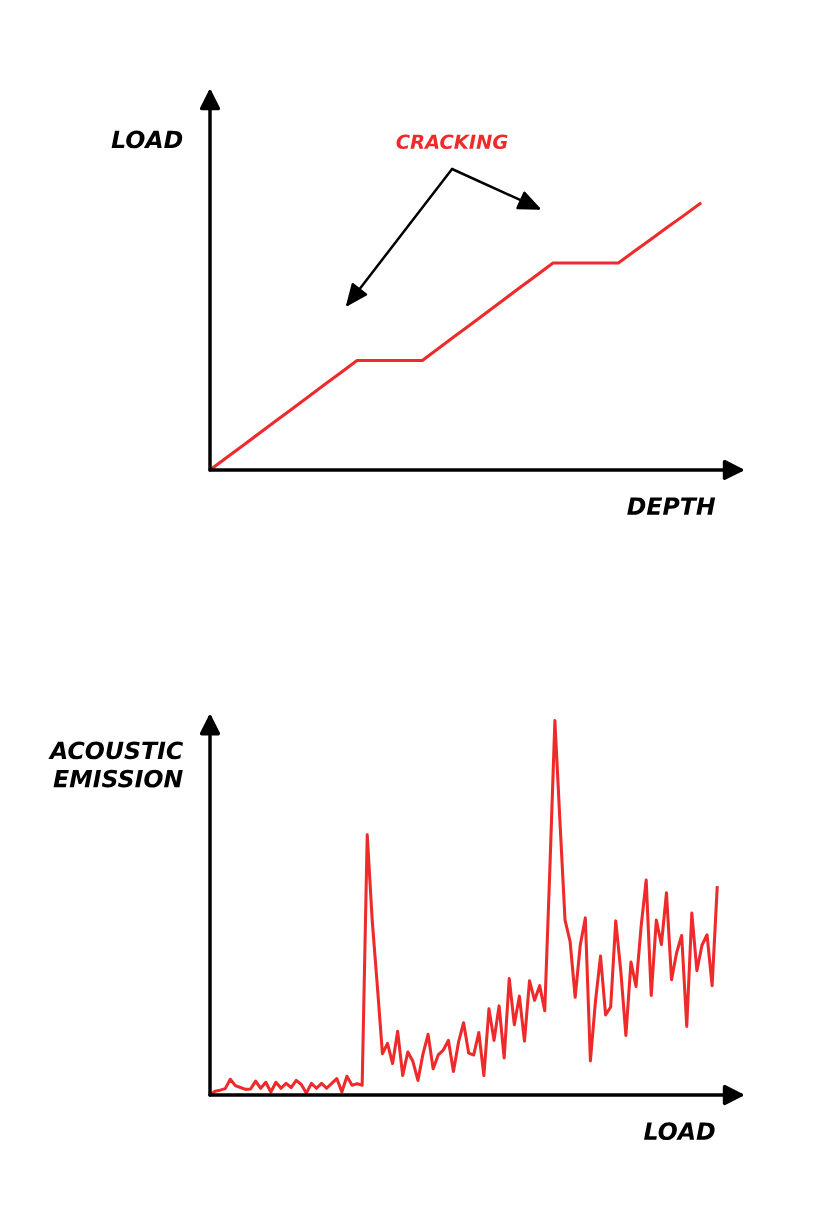  What do you see at coordinates (116, 764) in the screenshot?
I see `y-axis-title: ACOUSTIC EMISSION` at bounding box center [116, 764].